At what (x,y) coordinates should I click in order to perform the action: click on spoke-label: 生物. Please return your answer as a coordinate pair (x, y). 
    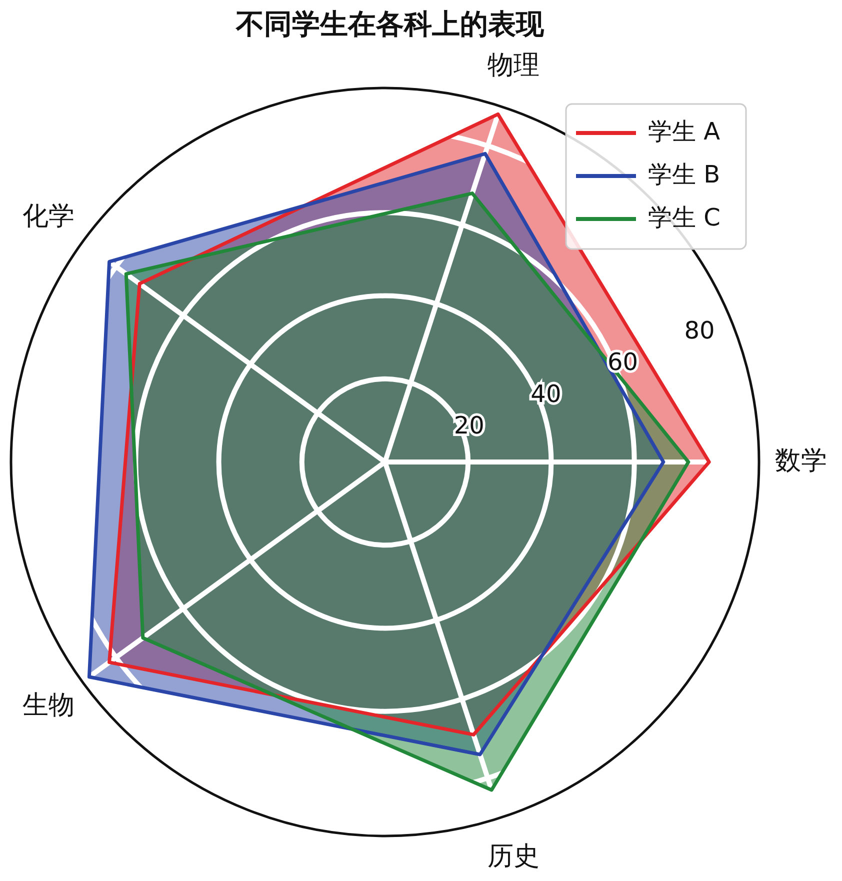
    Looking at the image, I should click on (48, 705).